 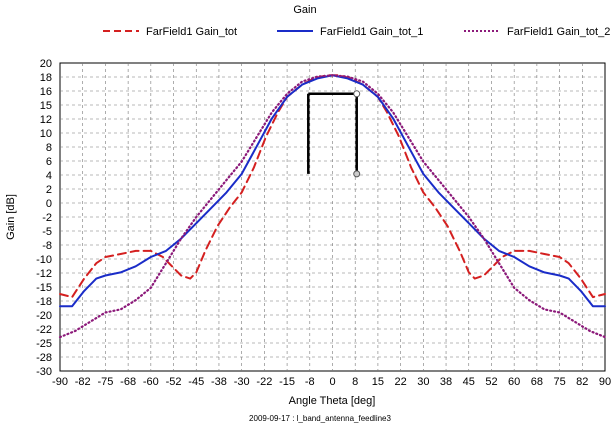 What do you see at coordinates (332, 401) in the screenshot?
I see `x-axis-label: Angle Theta [deg]` at bounding box center [332, 401].